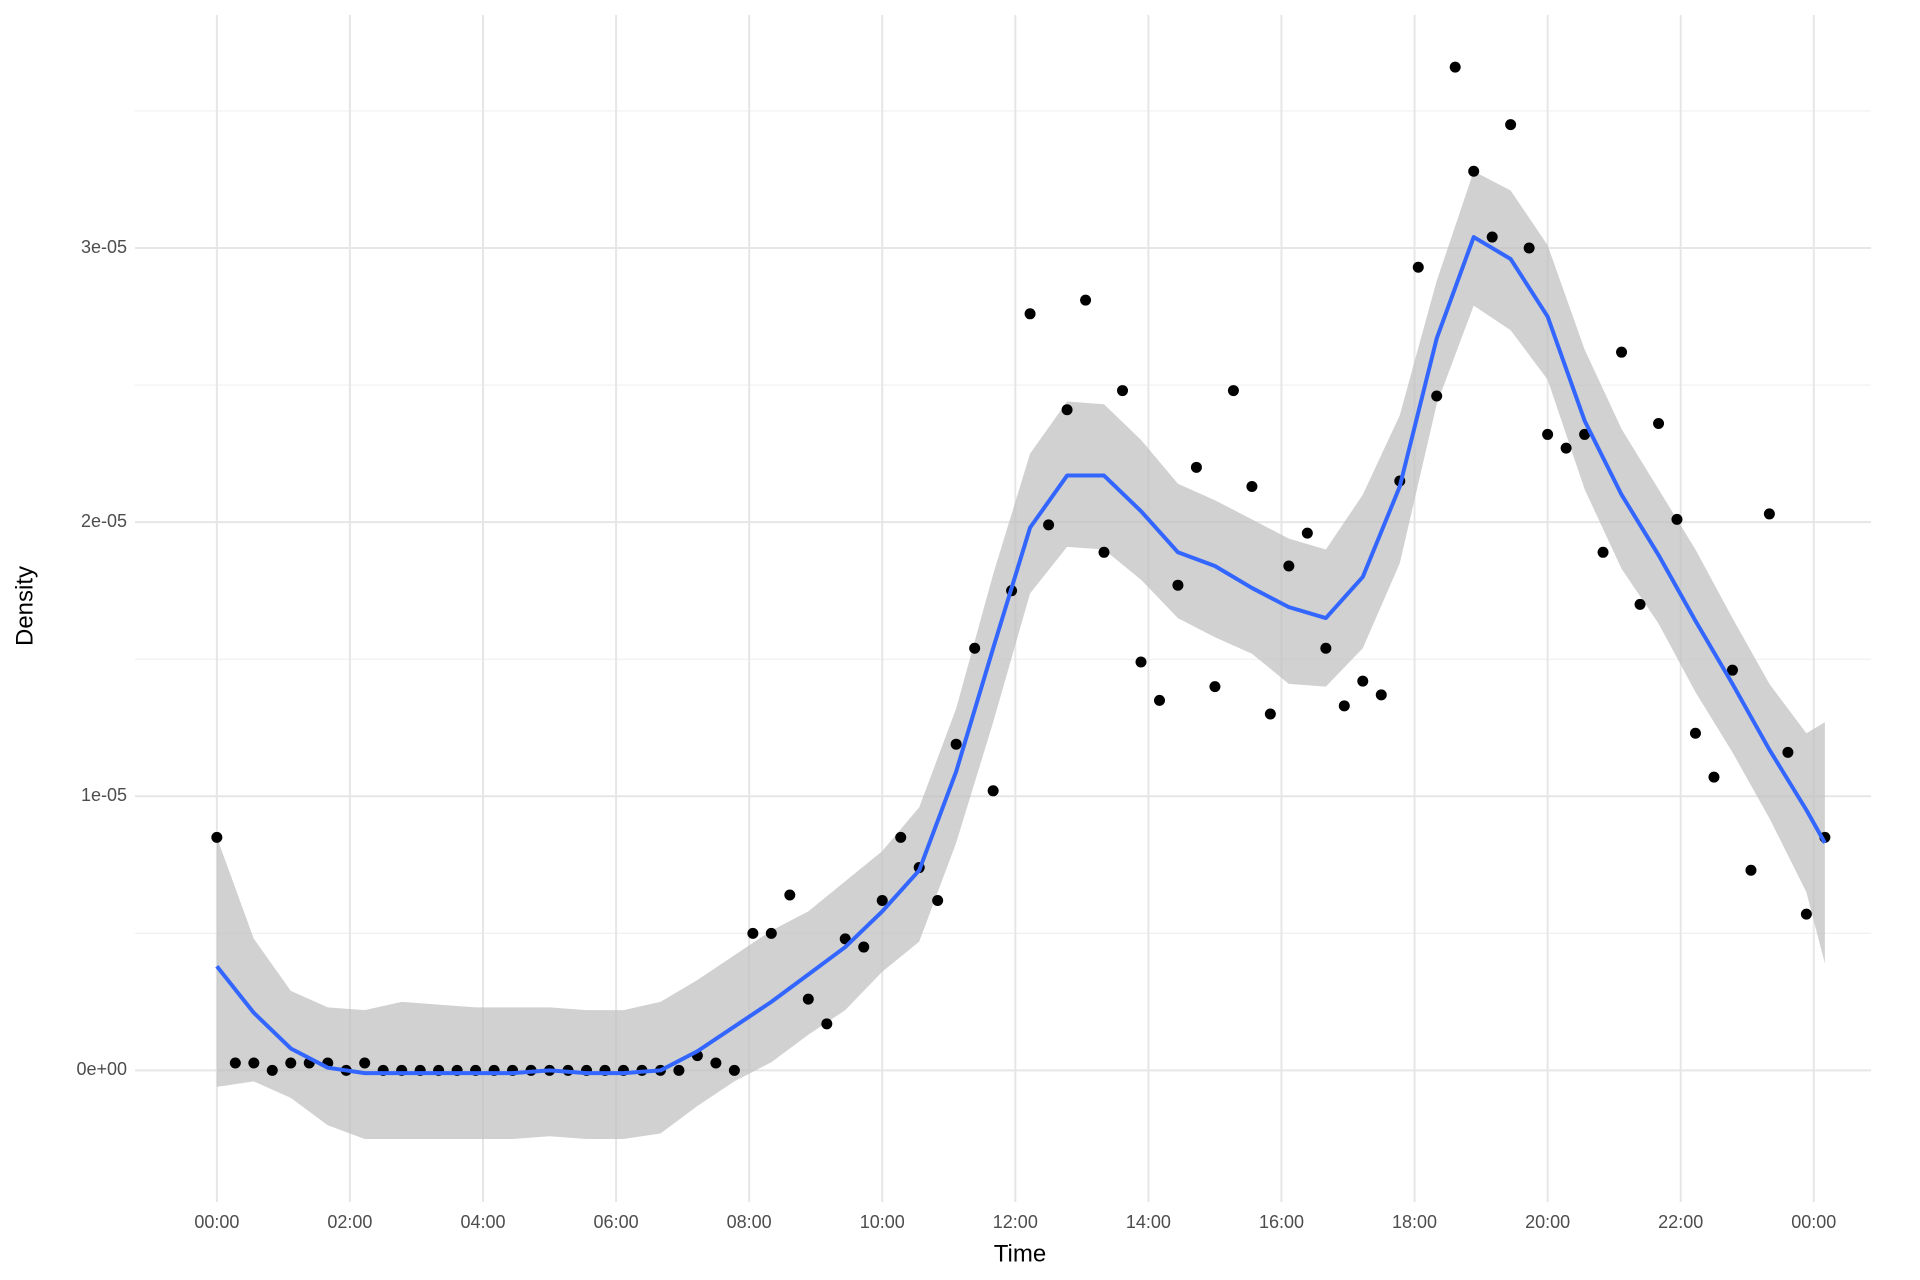  What do you see at coordinates (482, 1222) in the screenshot?
I see `x-tick-label: 04:00` at bounding box center [482, 1222].